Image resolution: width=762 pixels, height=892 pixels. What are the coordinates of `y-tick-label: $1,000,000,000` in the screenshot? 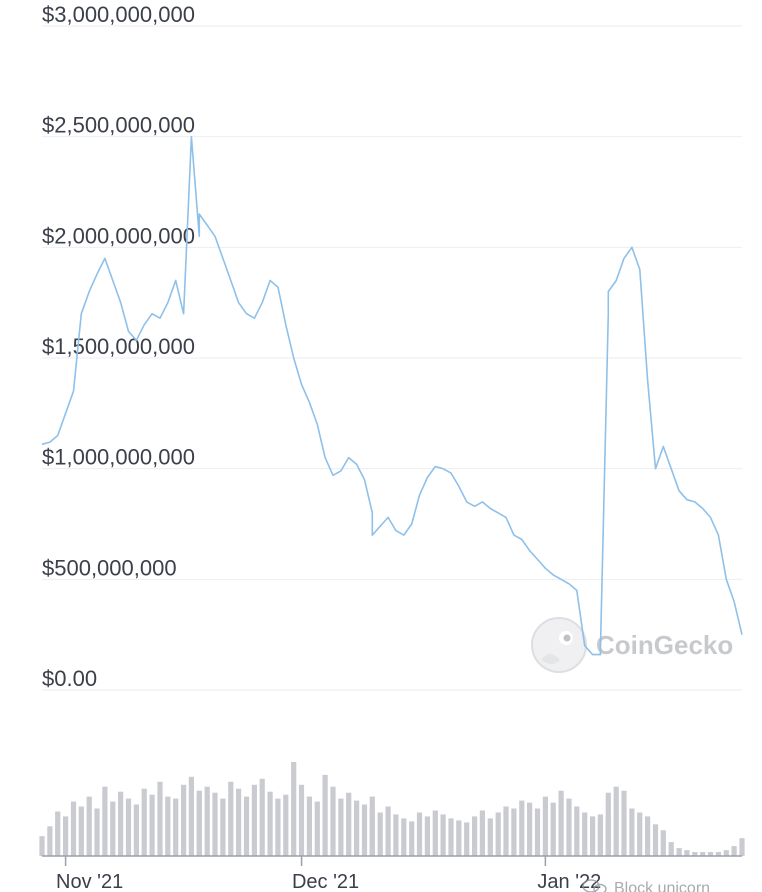 It's located at (118, 457).